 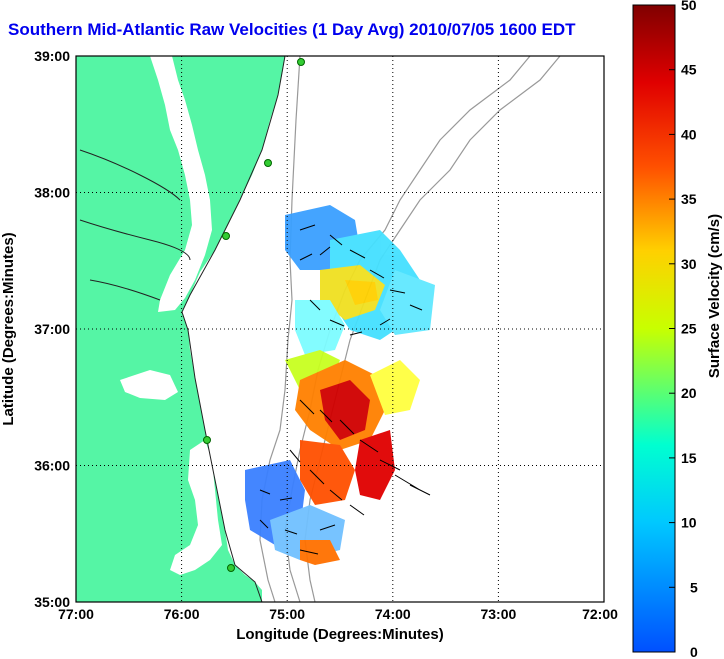 I want to click on colorbar-tick: 30, so click(x=689, y=264).